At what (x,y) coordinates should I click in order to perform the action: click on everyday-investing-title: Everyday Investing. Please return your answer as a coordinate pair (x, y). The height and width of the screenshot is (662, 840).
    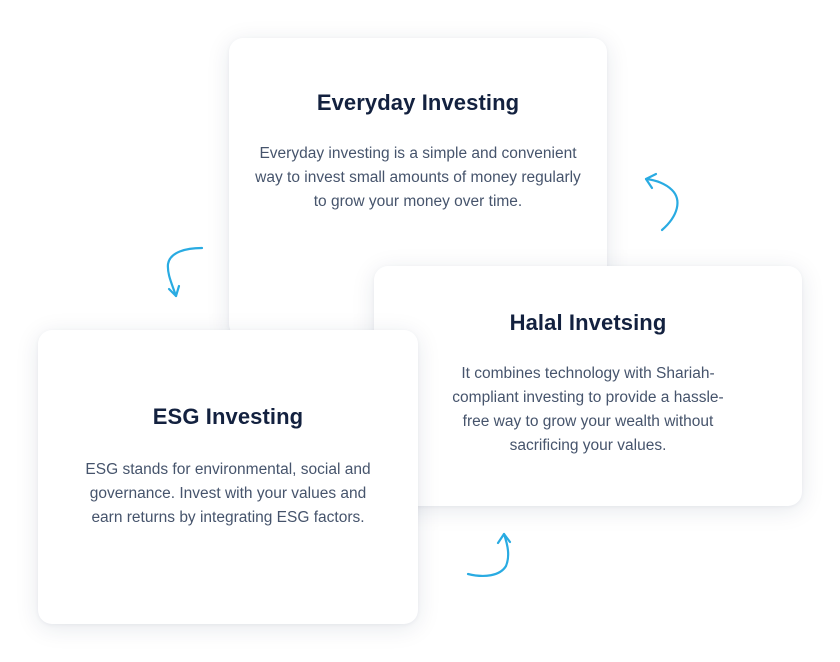
    Looking at the image, I should click on (418, 102).